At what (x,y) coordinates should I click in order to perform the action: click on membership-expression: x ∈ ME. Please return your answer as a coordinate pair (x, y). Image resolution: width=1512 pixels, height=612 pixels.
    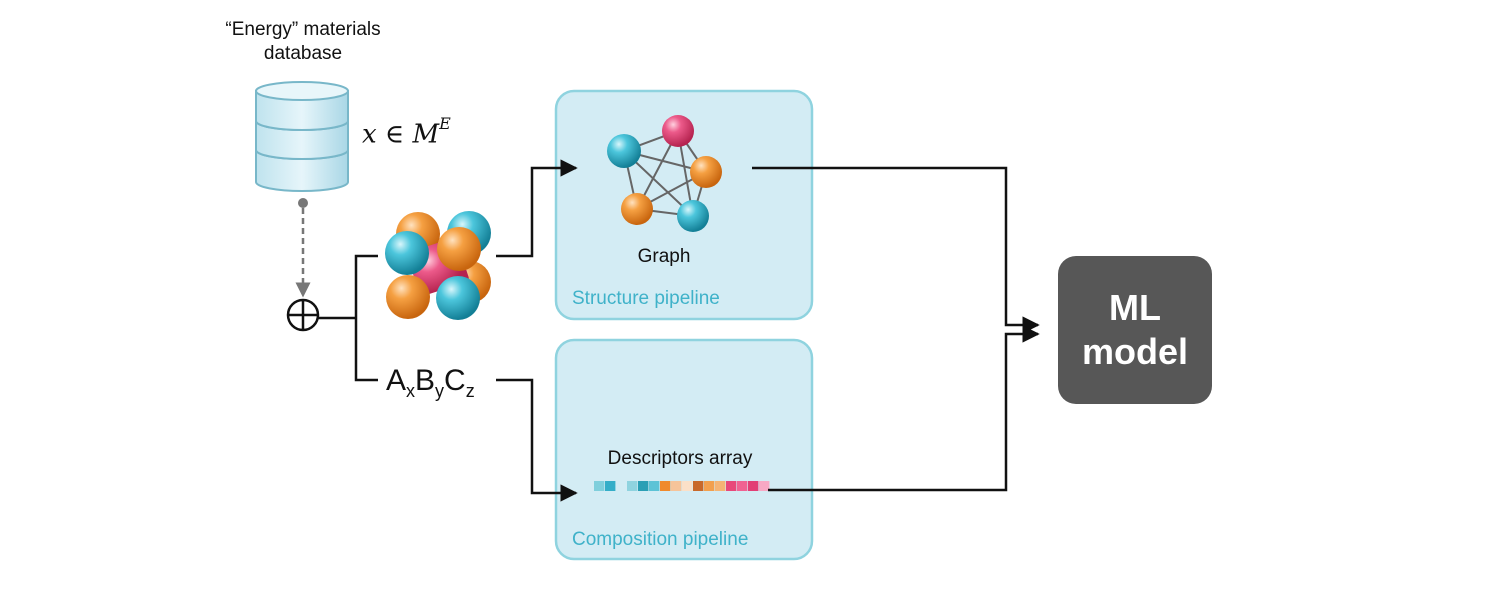
    Looking at the image, I should click on (406, 132).